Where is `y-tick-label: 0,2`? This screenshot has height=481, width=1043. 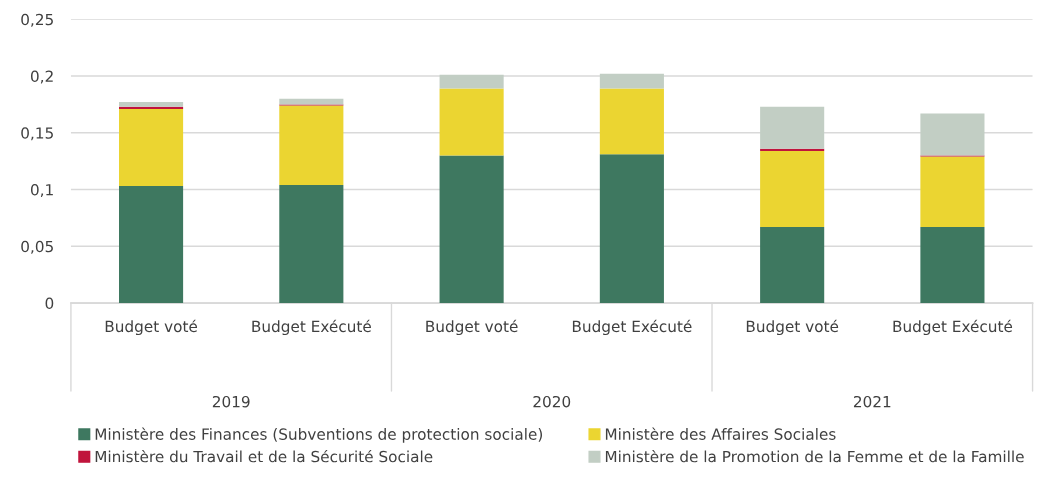
y-tick-label: 0,2 is located at coordinates (41, 77).